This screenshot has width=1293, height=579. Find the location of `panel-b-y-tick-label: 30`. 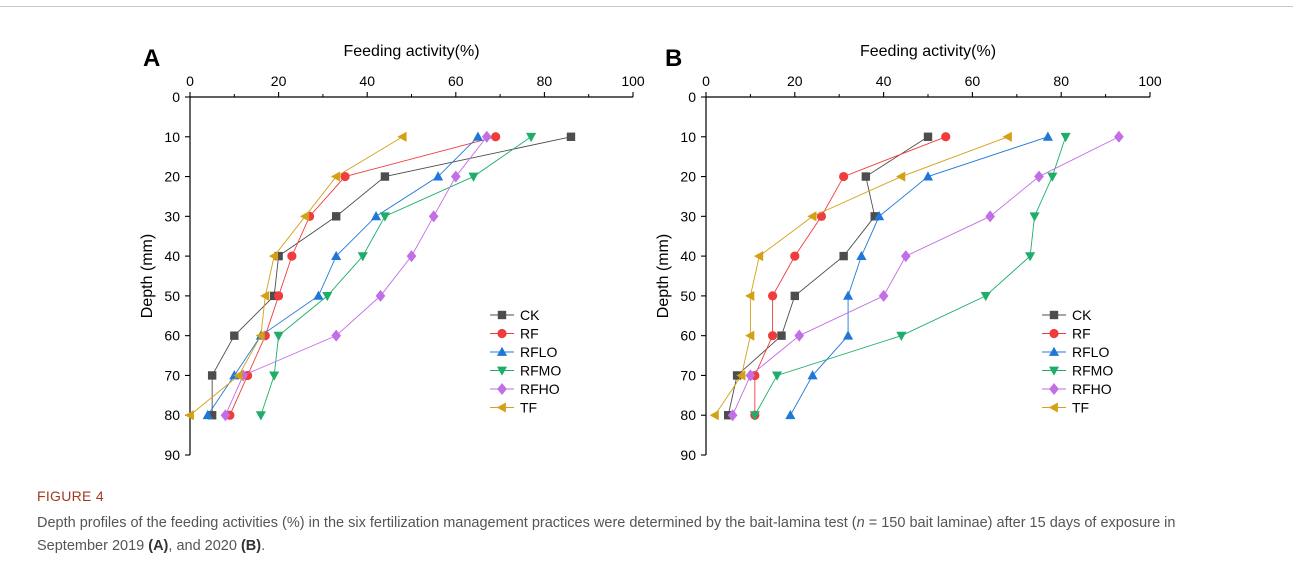

panel-b-y-tick-label: 30 is located at coordinates (688, 216).